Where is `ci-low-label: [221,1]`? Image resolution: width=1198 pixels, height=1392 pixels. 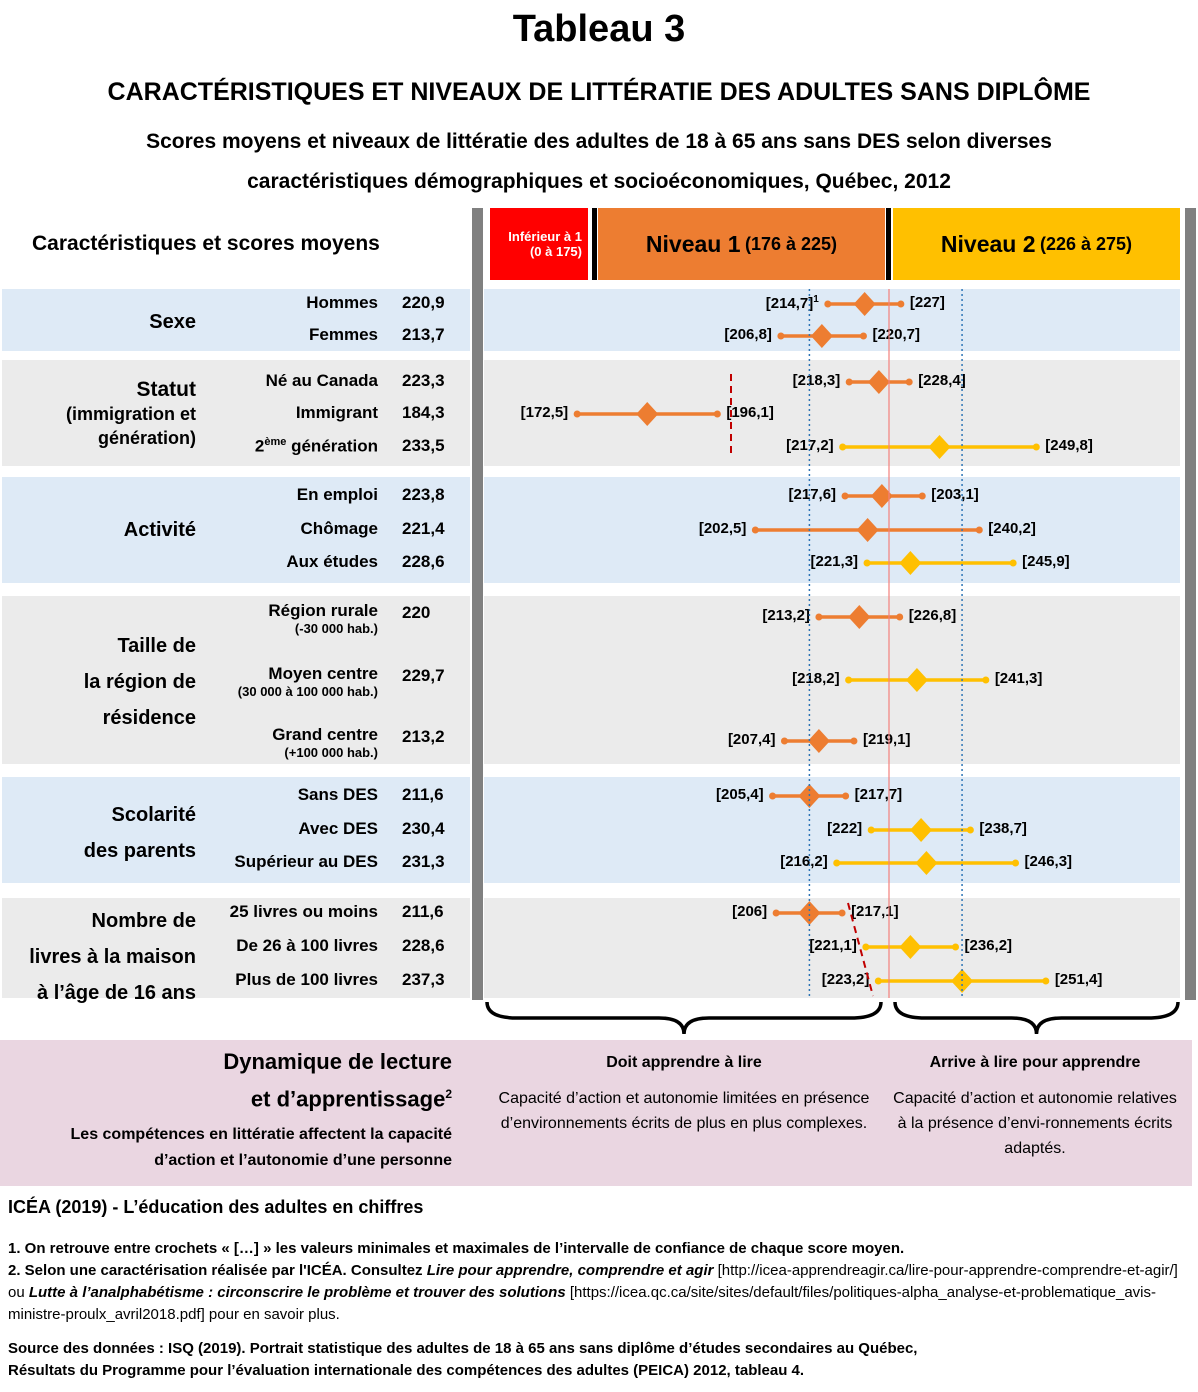
ci-low-label: [221,1] is located at coordinates (833, 945).